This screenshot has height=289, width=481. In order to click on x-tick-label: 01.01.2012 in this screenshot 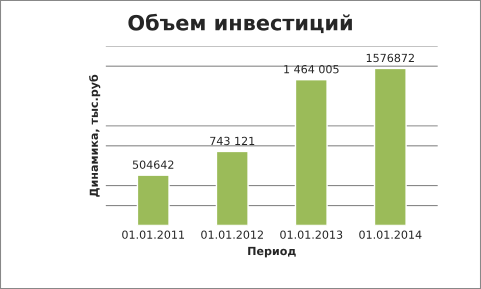, I will do `click(232, 234)`.